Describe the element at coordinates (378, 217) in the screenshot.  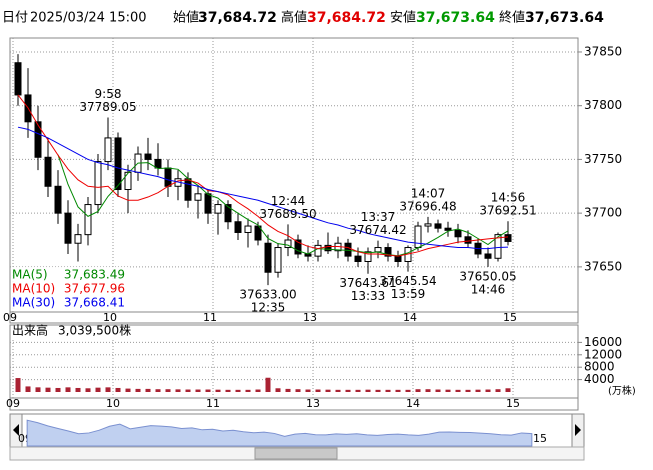
I see `annotation-time: 13:37` at that location.